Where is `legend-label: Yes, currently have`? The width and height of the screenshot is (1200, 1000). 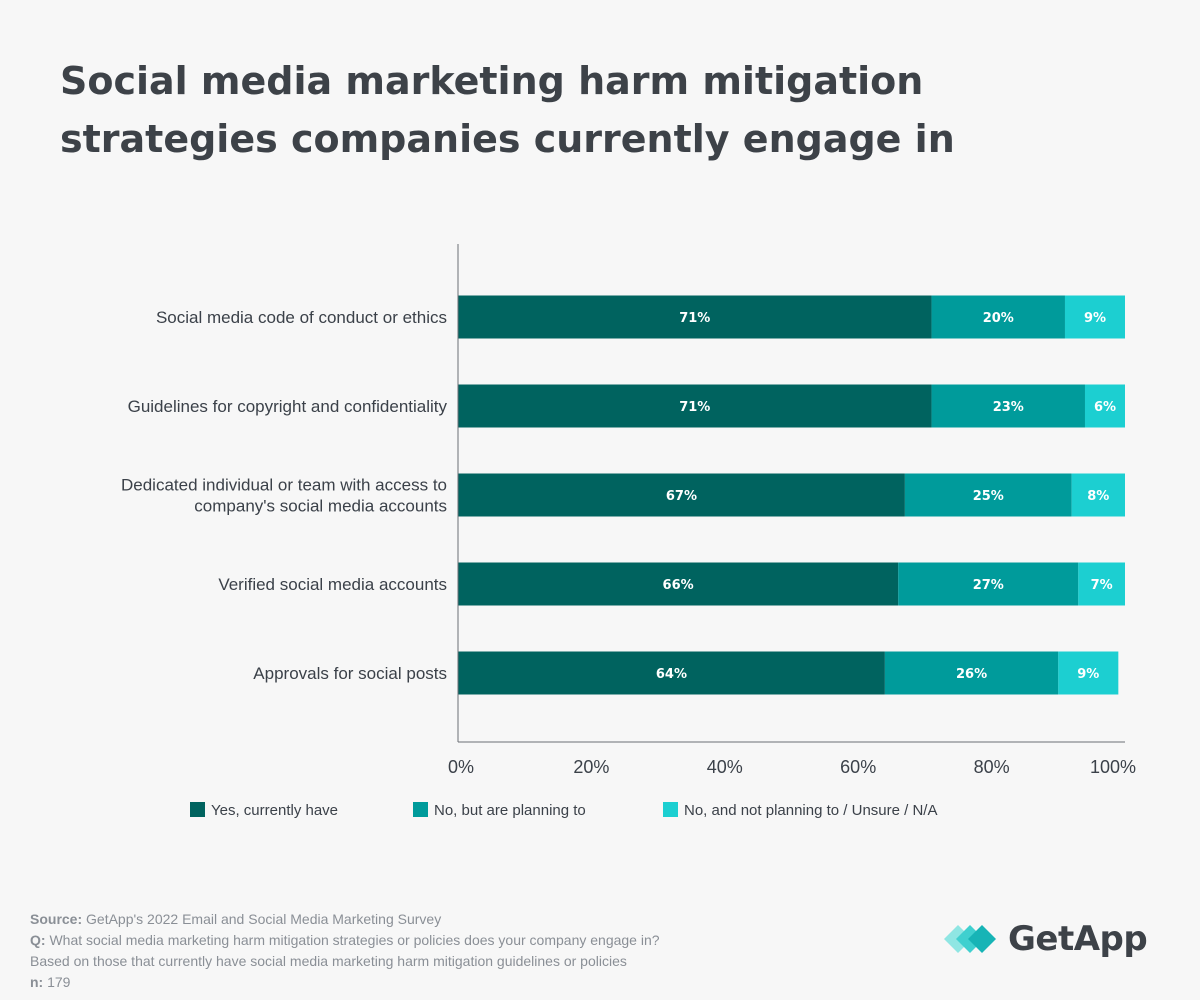 legend-label: Yes, currently have is located at coordinates (274, 810).